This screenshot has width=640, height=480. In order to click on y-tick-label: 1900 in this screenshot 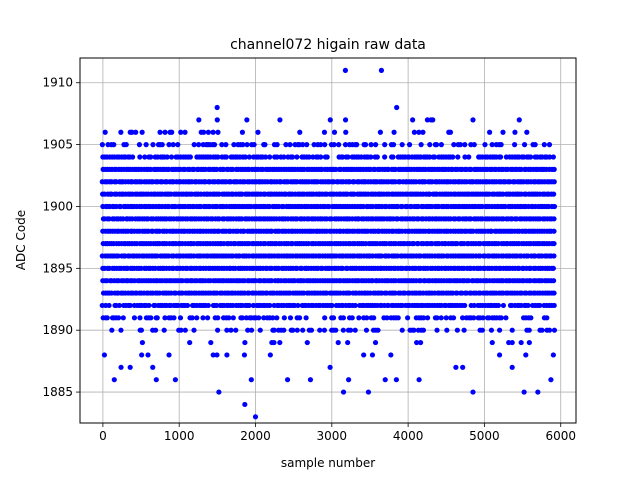, I will do `click(57, 206)`.